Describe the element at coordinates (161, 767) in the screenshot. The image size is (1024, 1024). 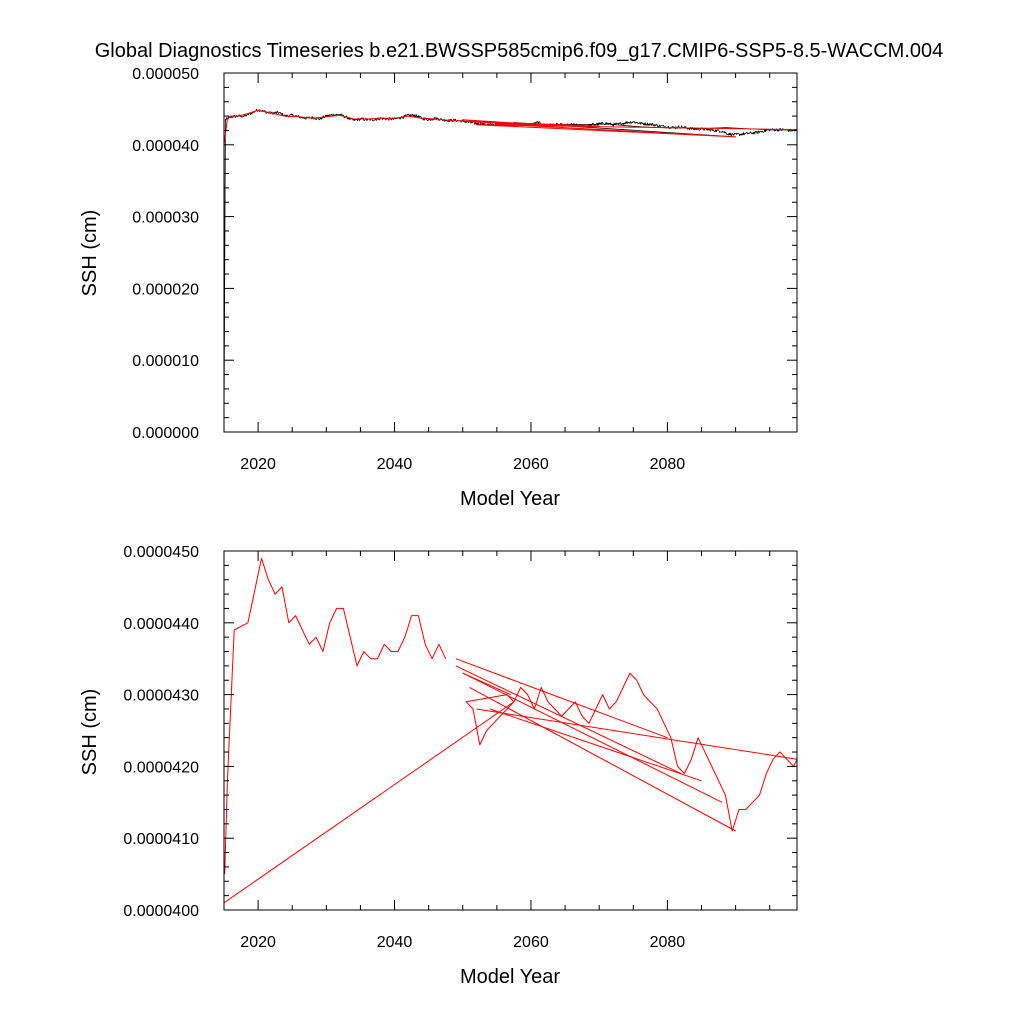
I see `bottom-y-tick-label: 0.0000420` at that location.